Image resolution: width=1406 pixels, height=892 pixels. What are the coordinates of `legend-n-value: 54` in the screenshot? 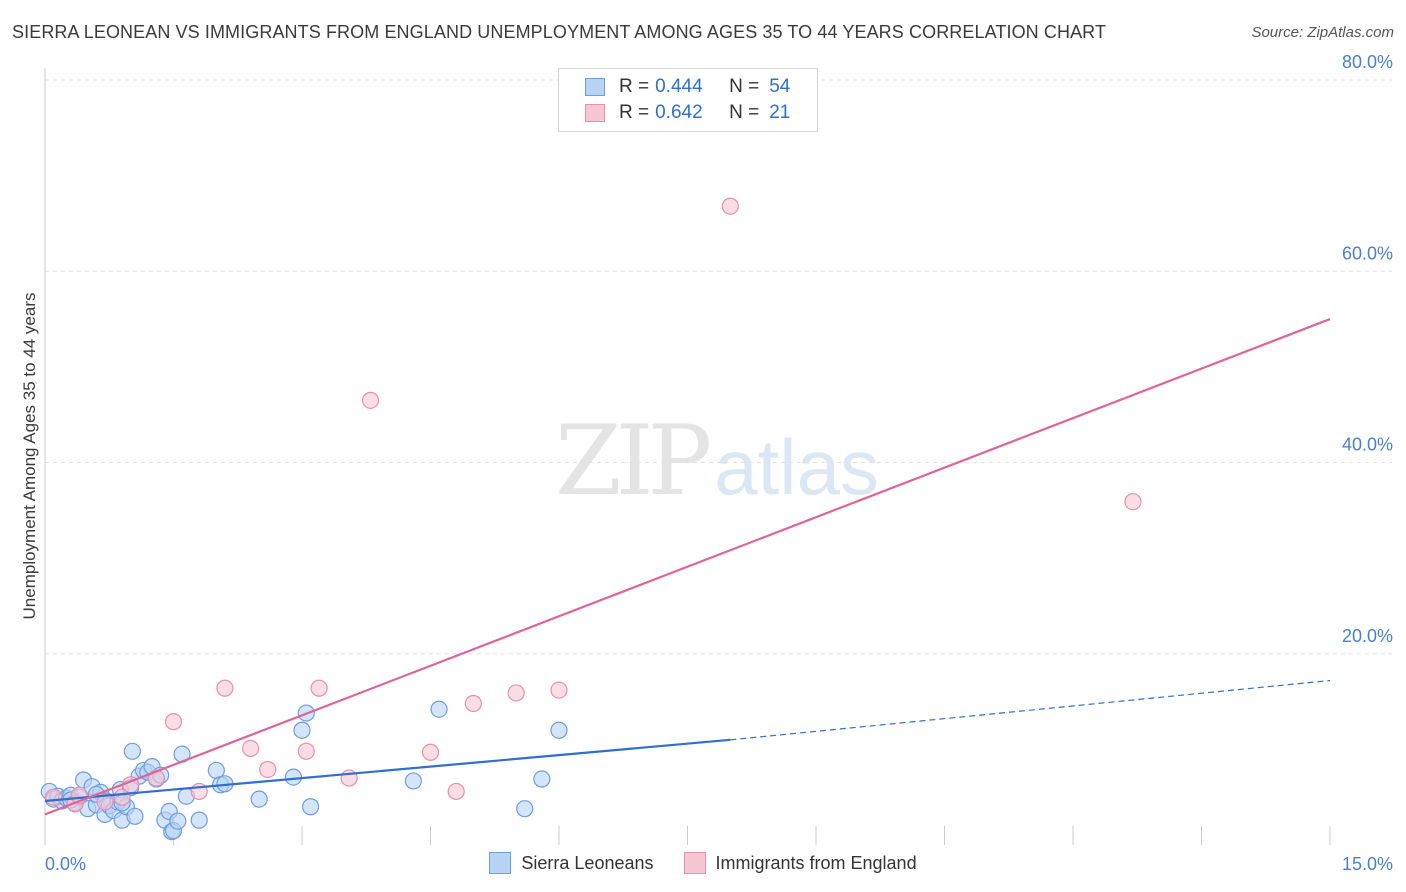 It's located at (780, 86).